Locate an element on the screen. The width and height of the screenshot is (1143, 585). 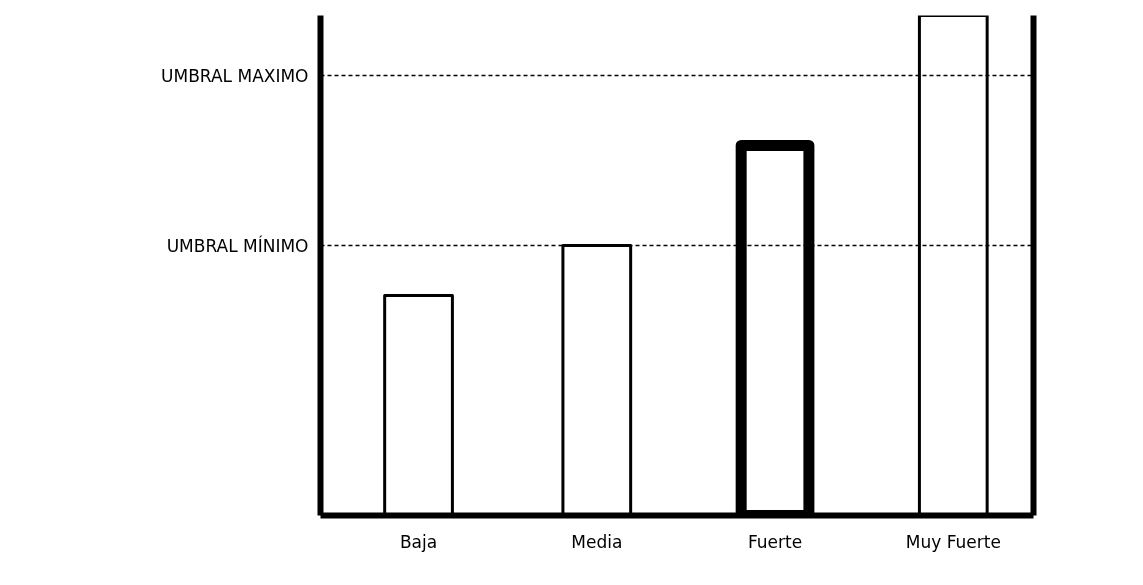
ref-line-label: UMBRAL MÍNIMO is located at coordinates (237, 245).